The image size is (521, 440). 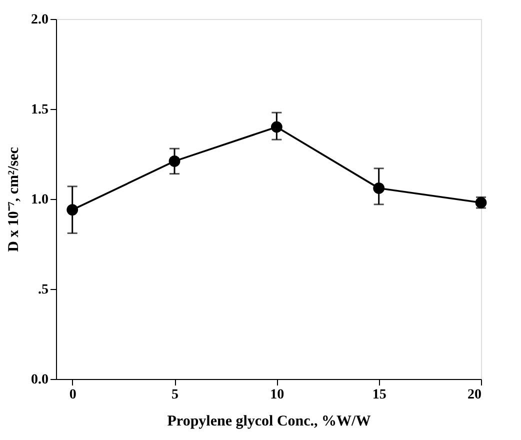 I want to click on x-tick-label: 0, so click(x=72, y=395).